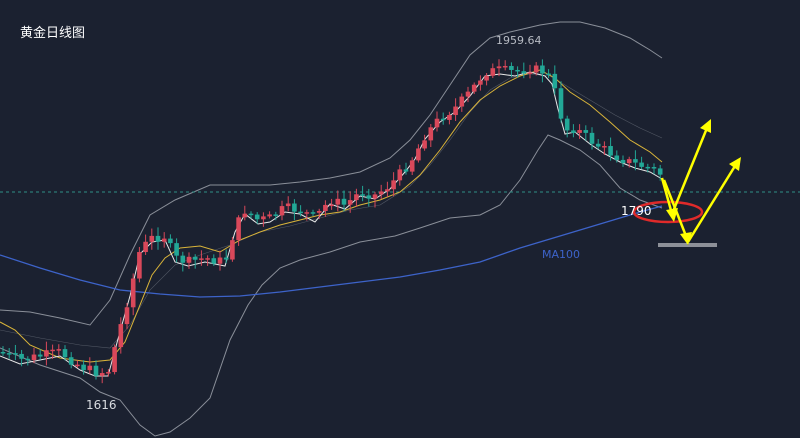  I want to click on chart-title: 黄金日线图, so click(53, 33).